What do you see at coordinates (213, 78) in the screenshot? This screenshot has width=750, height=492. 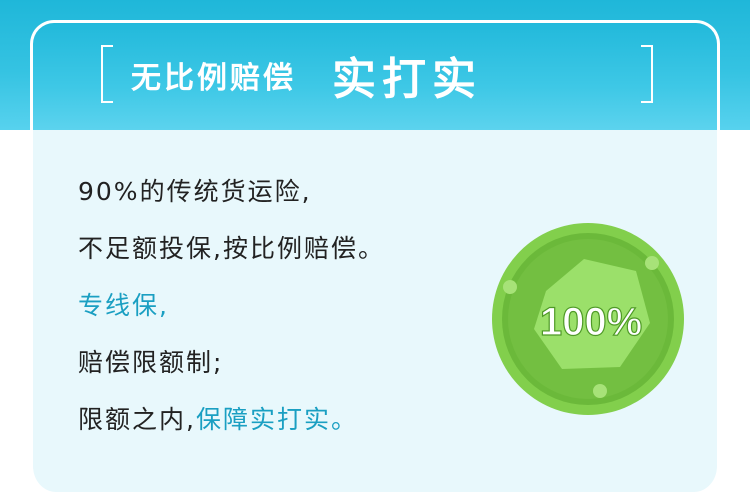 I see `title-main-text: 无比例赔偿` at bounding box center [213, 78].